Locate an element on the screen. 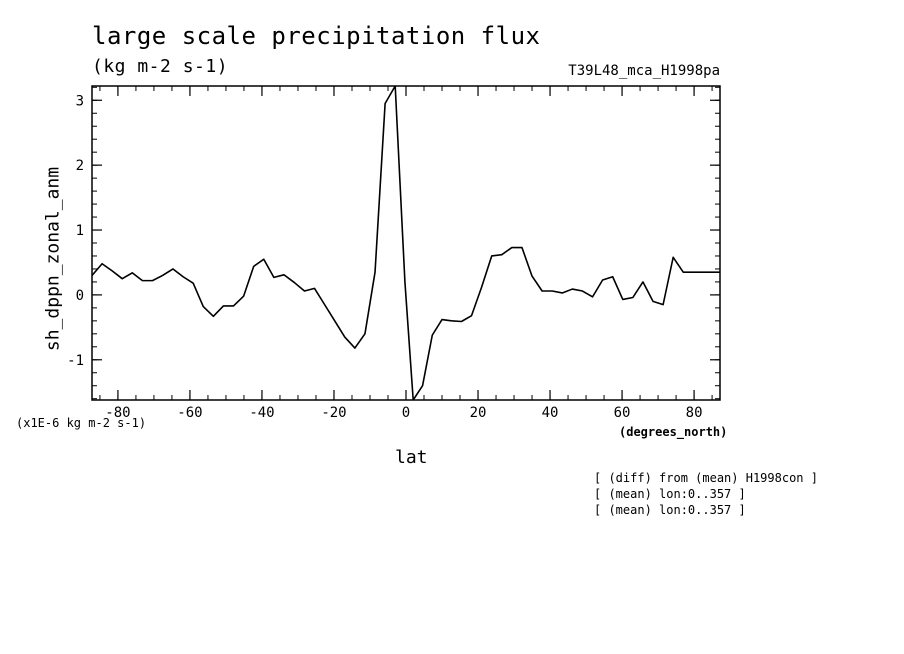 This screenshot has height=654, width=904. run-id-label: T39L48_mca_H1998pa is located at coordinates (644, 71).